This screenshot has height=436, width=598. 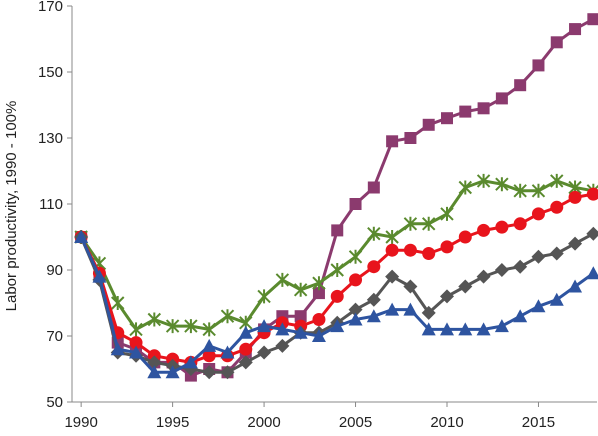 What do you see at coordinates (54, 270) in the screenshot?
I see `y-tick-label: 90` at bounding box center [54, 270].